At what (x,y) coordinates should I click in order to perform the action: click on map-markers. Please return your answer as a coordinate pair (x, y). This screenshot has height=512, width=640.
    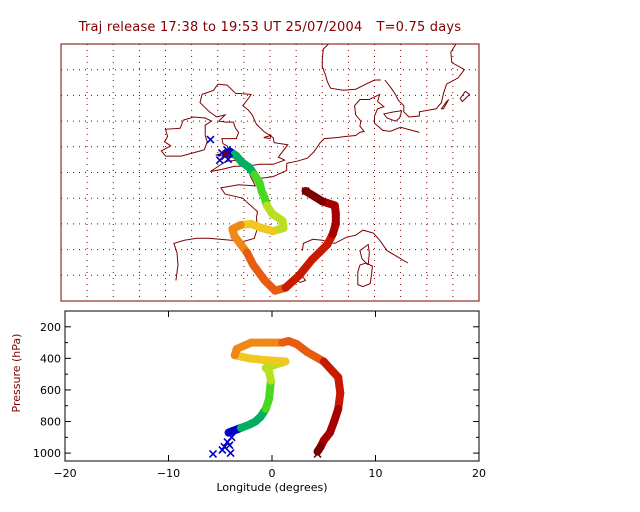
    Looking at the image, I should click on (258, 165).